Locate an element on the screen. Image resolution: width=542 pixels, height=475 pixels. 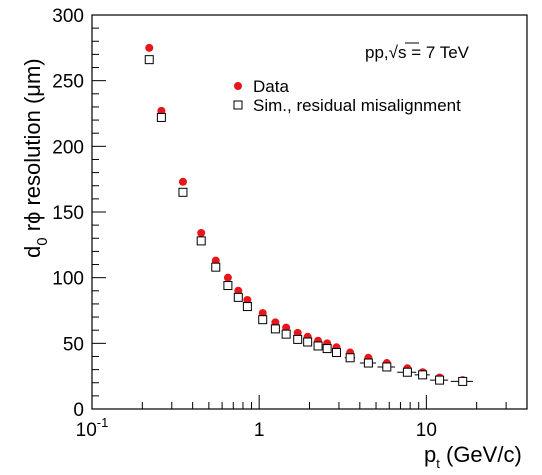
x-title-rest: (GeV/c) is located at coordinates (481, 454).